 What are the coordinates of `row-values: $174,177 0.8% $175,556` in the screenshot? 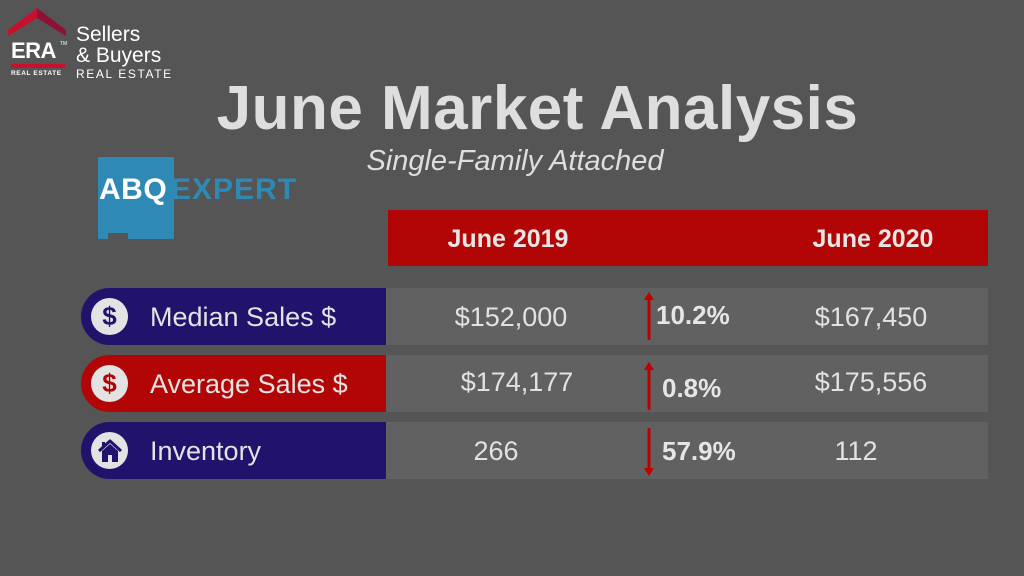 It's located at (687, 383).